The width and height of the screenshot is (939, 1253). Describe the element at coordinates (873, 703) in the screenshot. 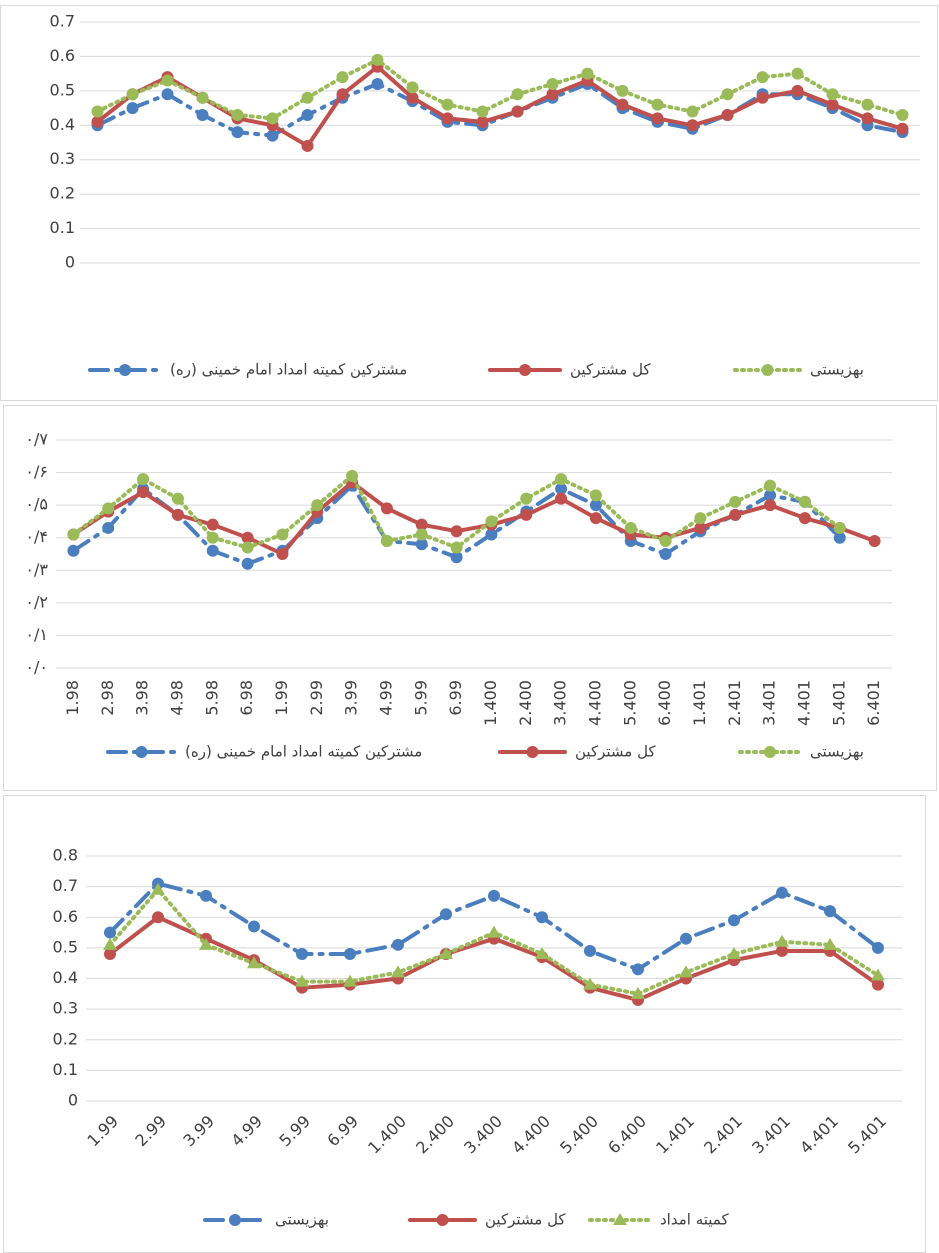

I see `x-tick-label: 6.401` at that location.